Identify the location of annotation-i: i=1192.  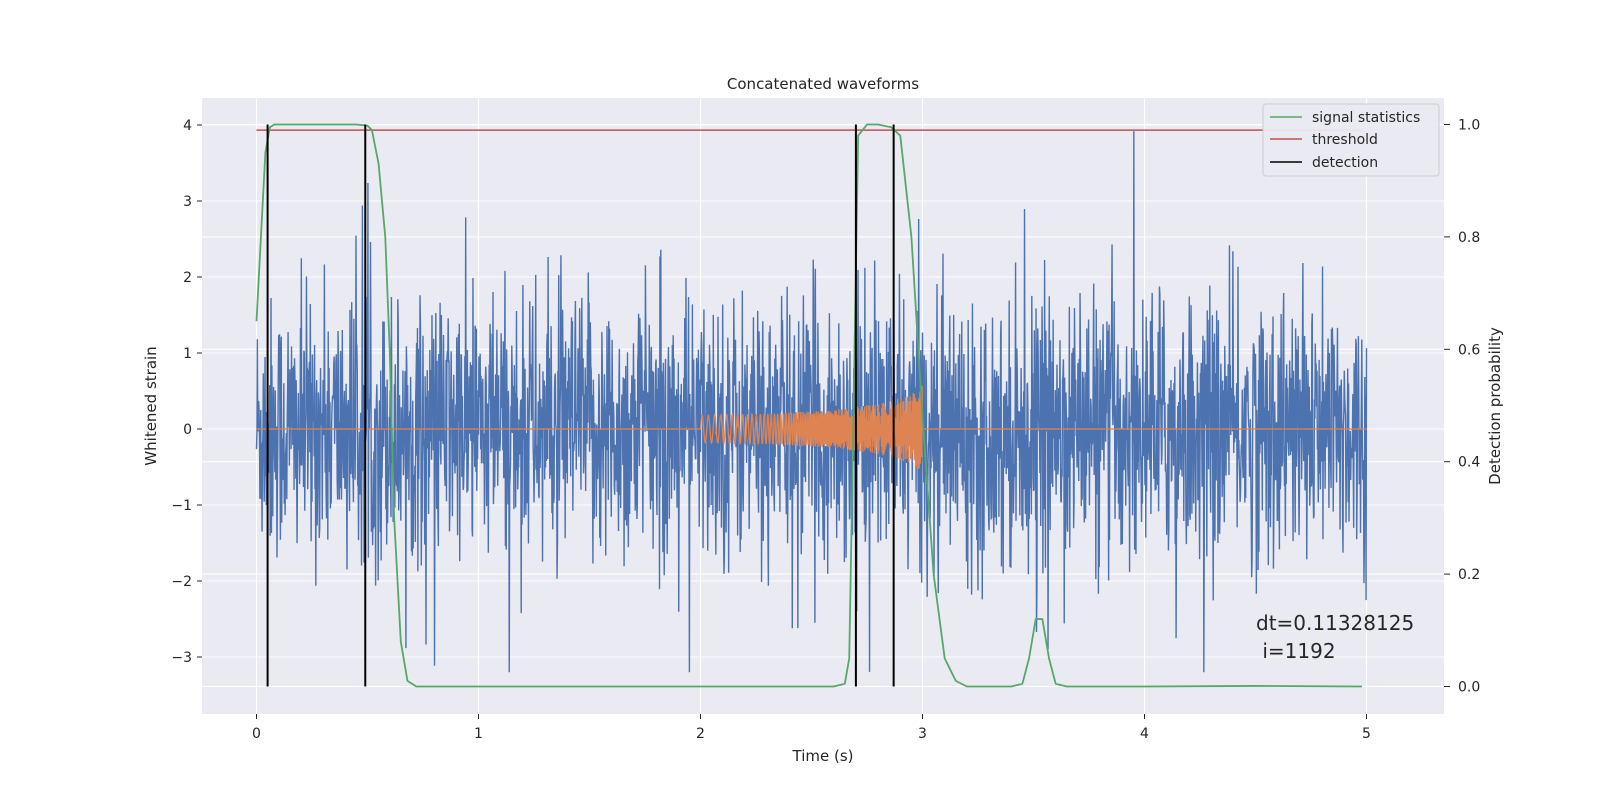
(1296, 651).